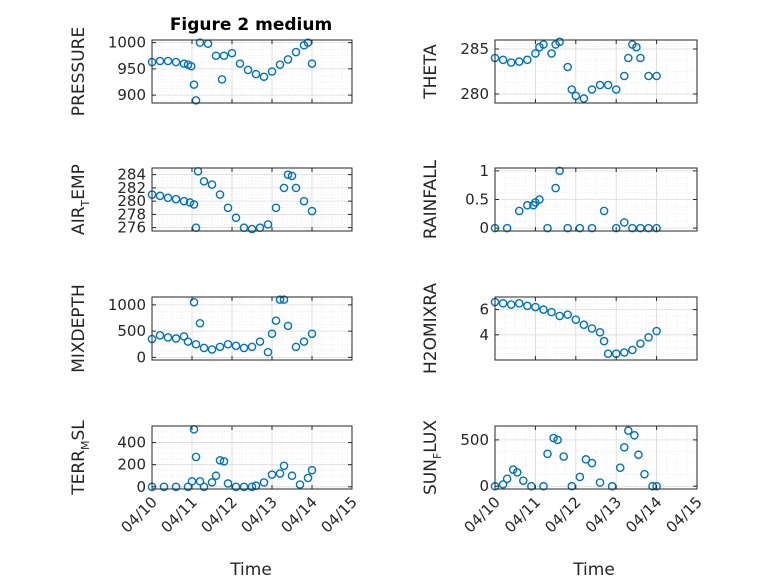 This screenshot has height=583, width=778. Describe the element at coordinates (474, 49) in the screenshot. I see `y-tick-label: 285` at that location.